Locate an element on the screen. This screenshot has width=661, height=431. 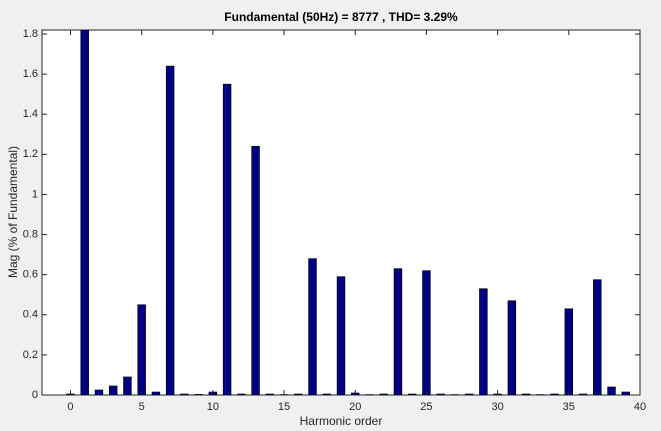
y-tick-label: 0.4 is located at coordinates (30, 315).